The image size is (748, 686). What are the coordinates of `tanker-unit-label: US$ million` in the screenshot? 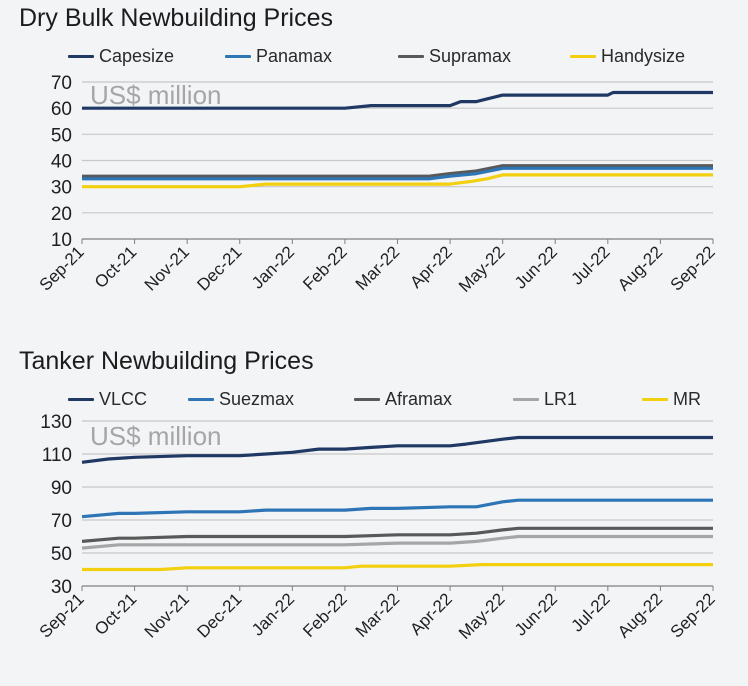 It's located at (156, 436).